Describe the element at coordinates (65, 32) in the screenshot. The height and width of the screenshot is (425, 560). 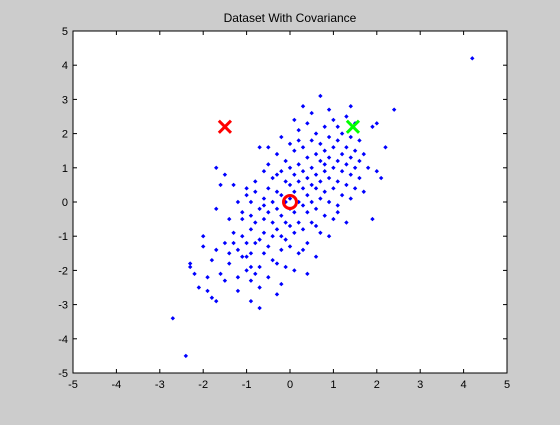
I see `y-tick-label: 5` at that location.